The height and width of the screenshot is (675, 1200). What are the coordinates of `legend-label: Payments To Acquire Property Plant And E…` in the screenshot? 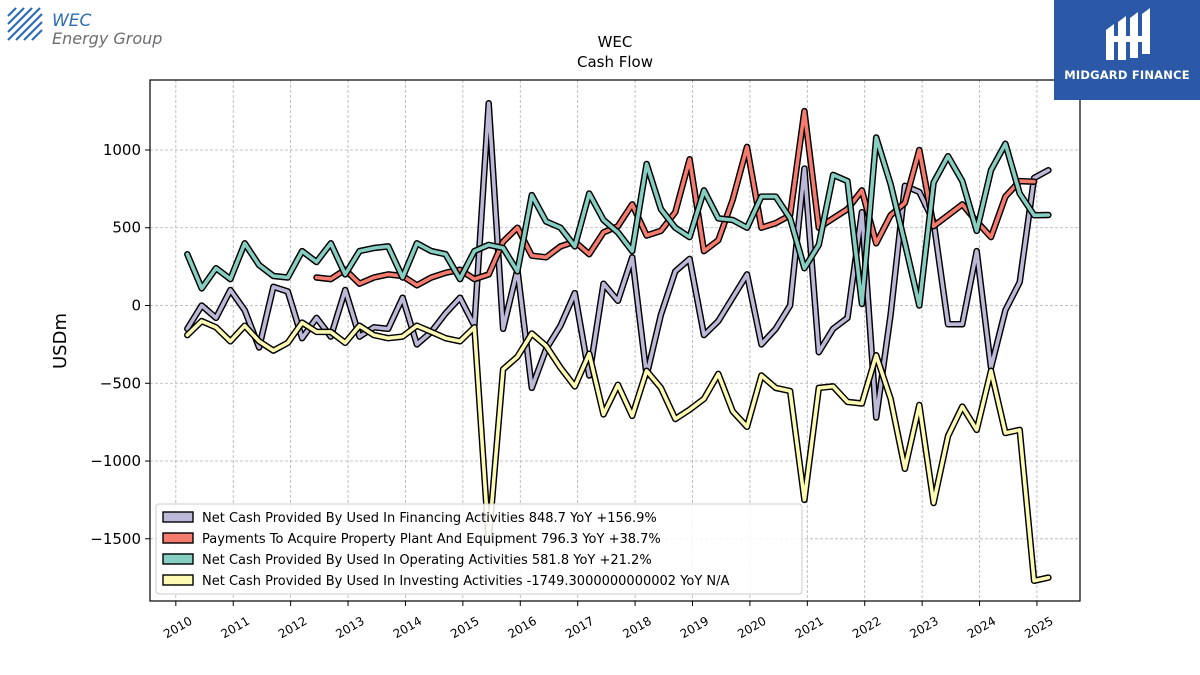 It's located at (431, 539).